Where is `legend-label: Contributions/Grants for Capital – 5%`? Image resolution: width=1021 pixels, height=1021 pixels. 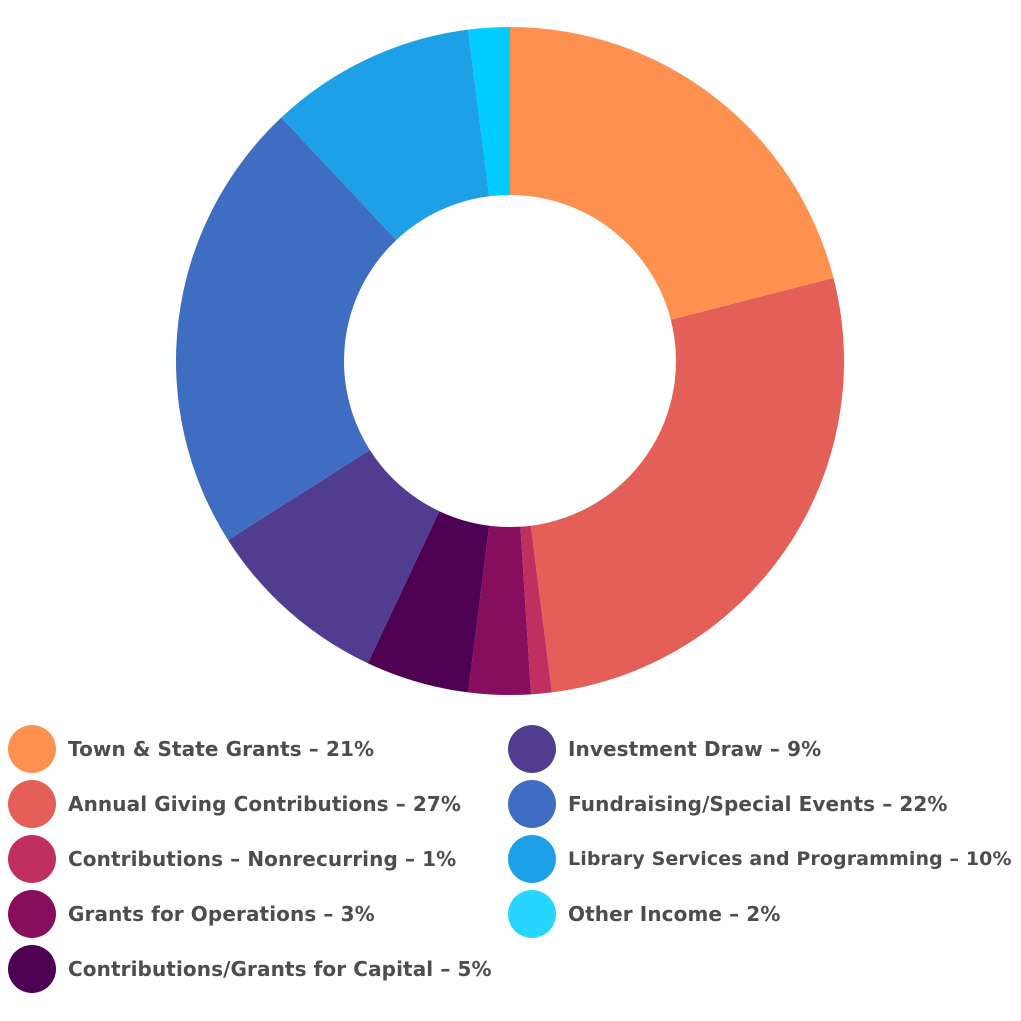 legend-label: Contributions/Grants for Capital – 5% is located at coordinates (280, 969).